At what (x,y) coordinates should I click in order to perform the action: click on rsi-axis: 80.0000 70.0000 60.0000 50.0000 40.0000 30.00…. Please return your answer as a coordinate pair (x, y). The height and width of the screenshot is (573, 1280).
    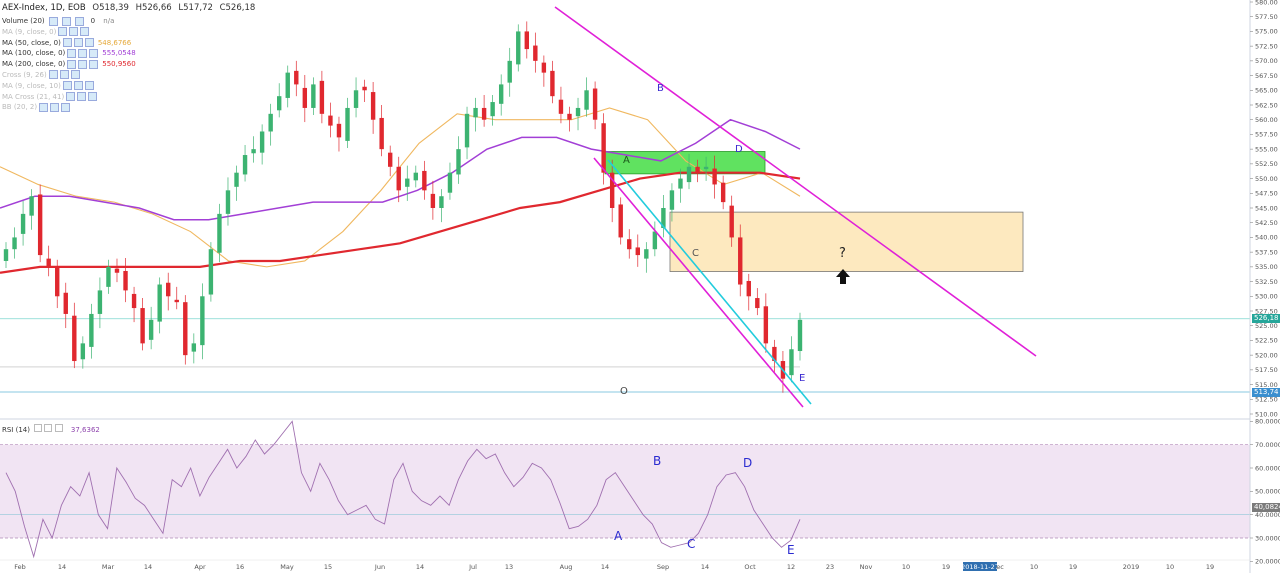
    Looking at the image, I should click on (1265, 492).